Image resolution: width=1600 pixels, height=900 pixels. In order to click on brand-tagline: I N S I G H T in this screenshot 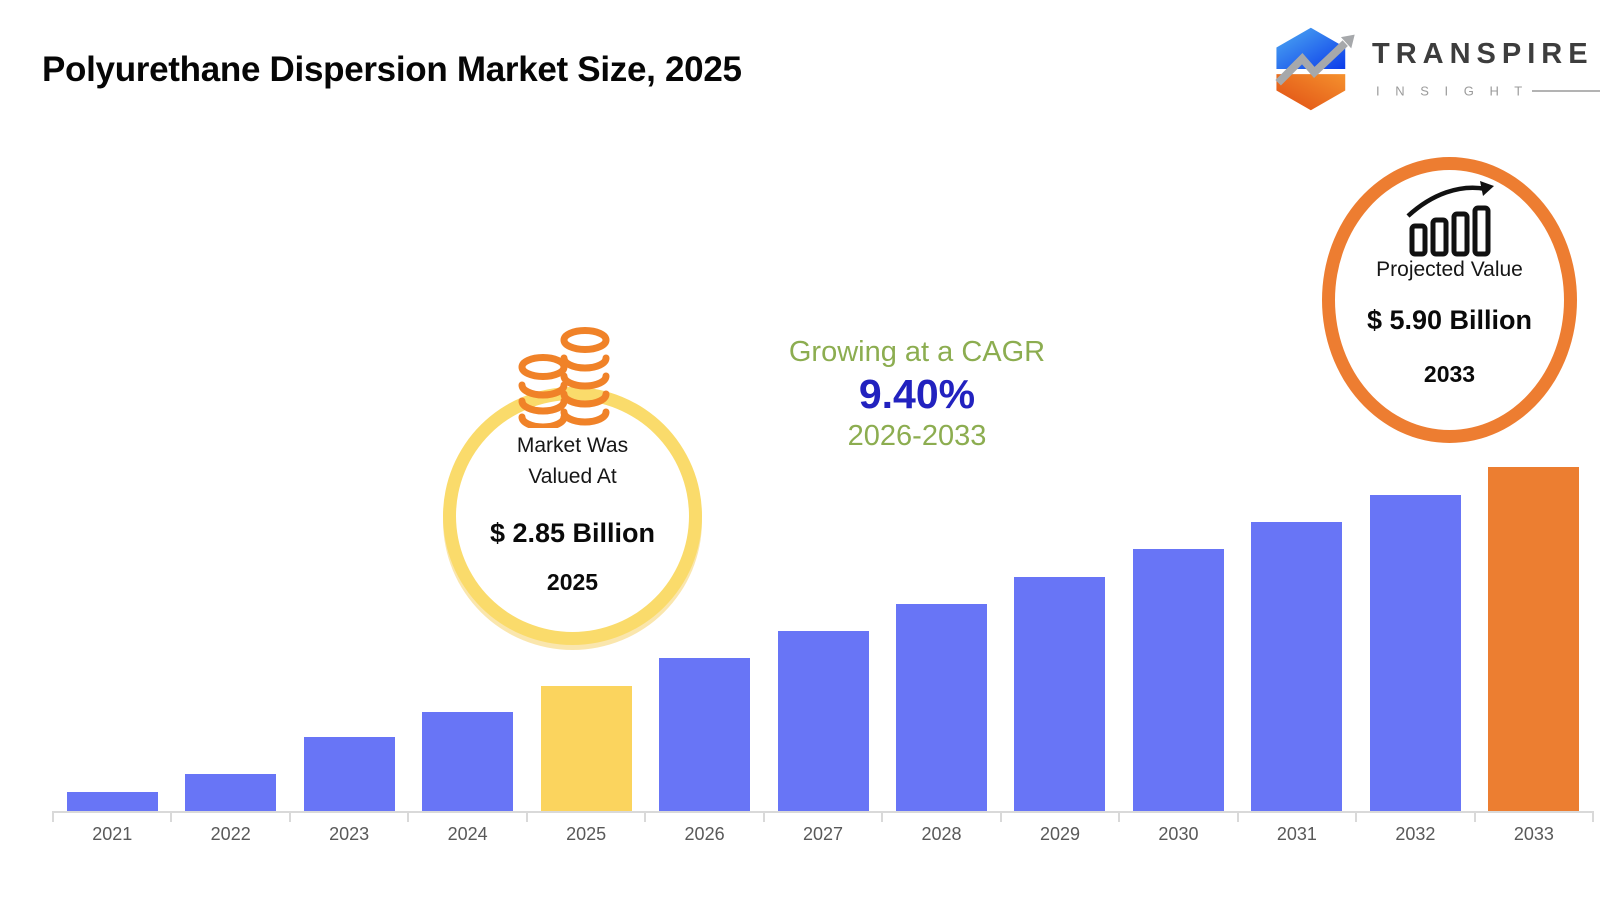, I will do `click(1452, 91)`.